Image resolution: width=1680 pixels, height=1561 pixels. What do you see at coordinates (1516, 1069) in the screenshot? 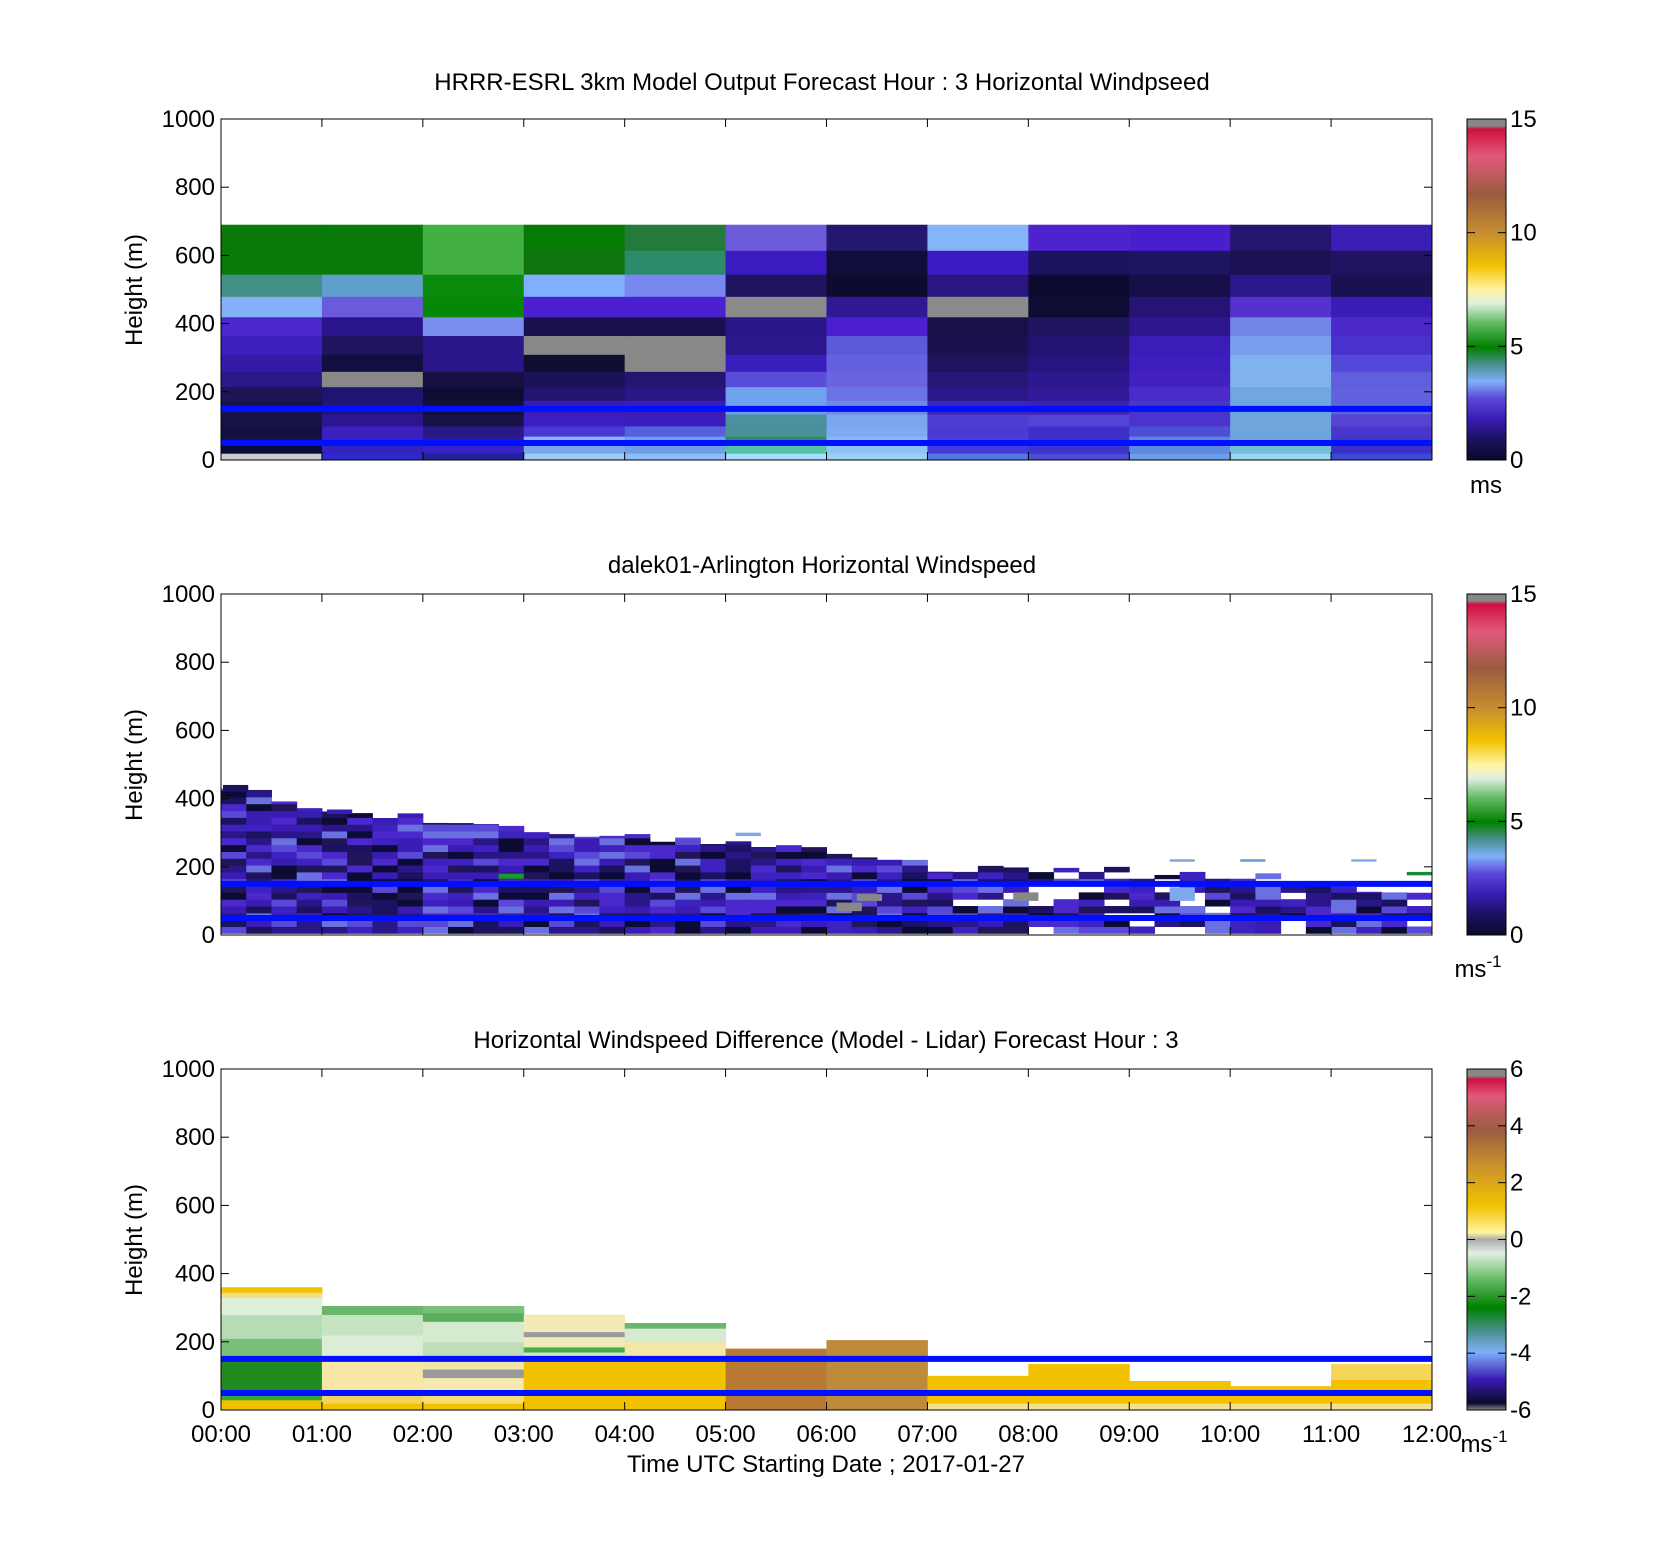
I see `colorbar-tick-label: 6` at bounding box center [1516, 1069].